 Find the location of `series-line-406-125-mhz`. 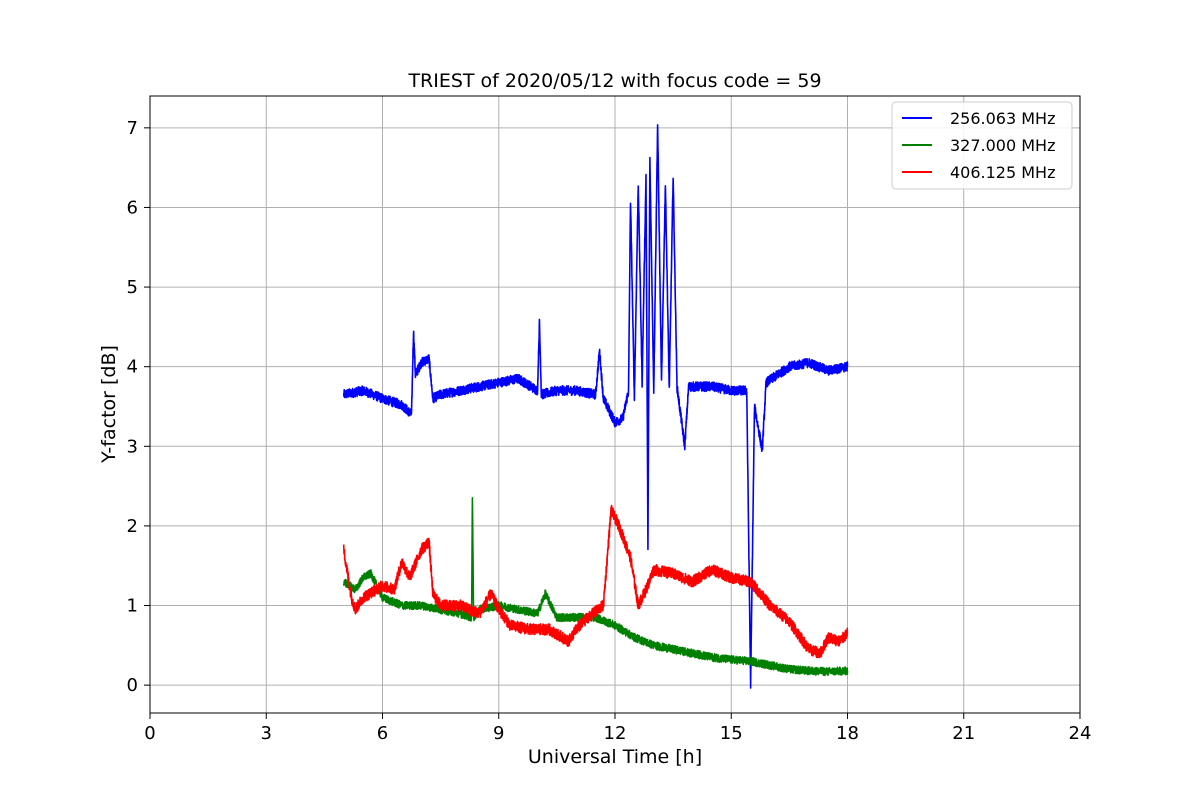

series-line-406-125-mhz is located at coordinates (595, 581).